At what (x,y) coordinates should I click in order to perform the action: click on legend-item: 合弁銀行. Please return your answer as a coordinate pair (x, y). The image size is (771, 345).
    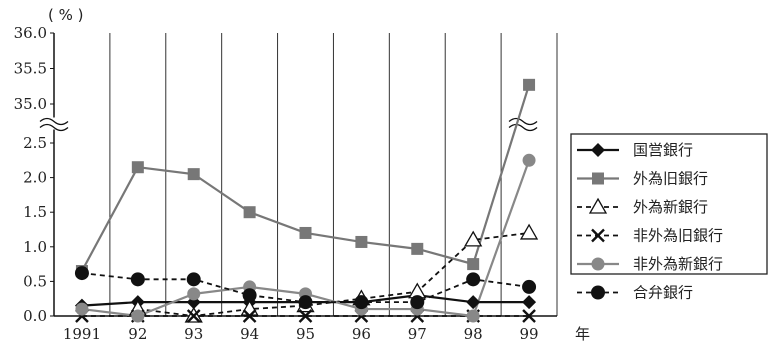
    Looking at the image, I should click on (635, 293).